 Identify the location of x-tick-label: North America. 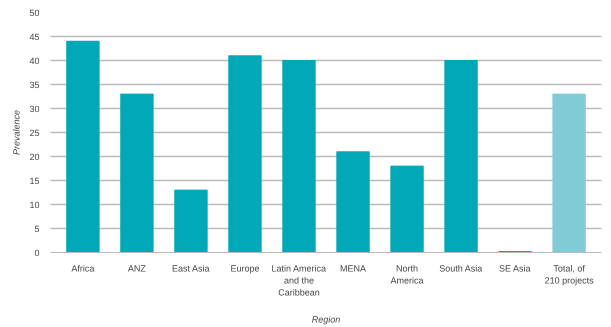
(407, 275).